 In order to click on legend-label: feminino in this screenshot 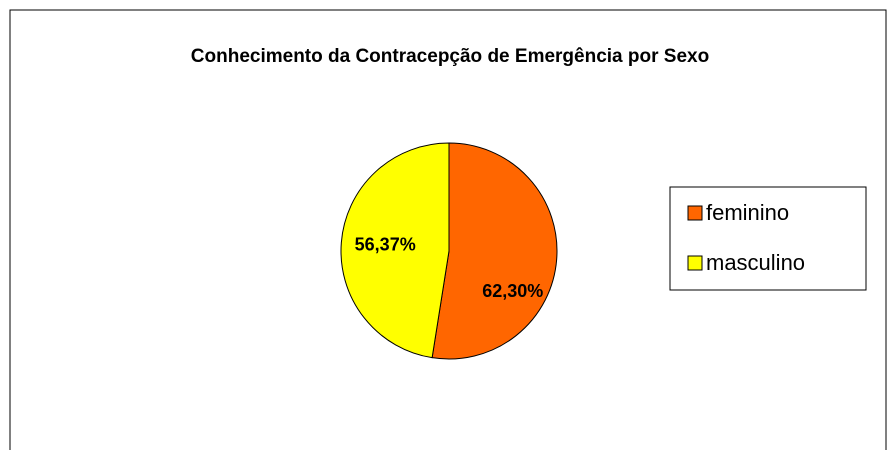, I will do `click(747, 212)`.